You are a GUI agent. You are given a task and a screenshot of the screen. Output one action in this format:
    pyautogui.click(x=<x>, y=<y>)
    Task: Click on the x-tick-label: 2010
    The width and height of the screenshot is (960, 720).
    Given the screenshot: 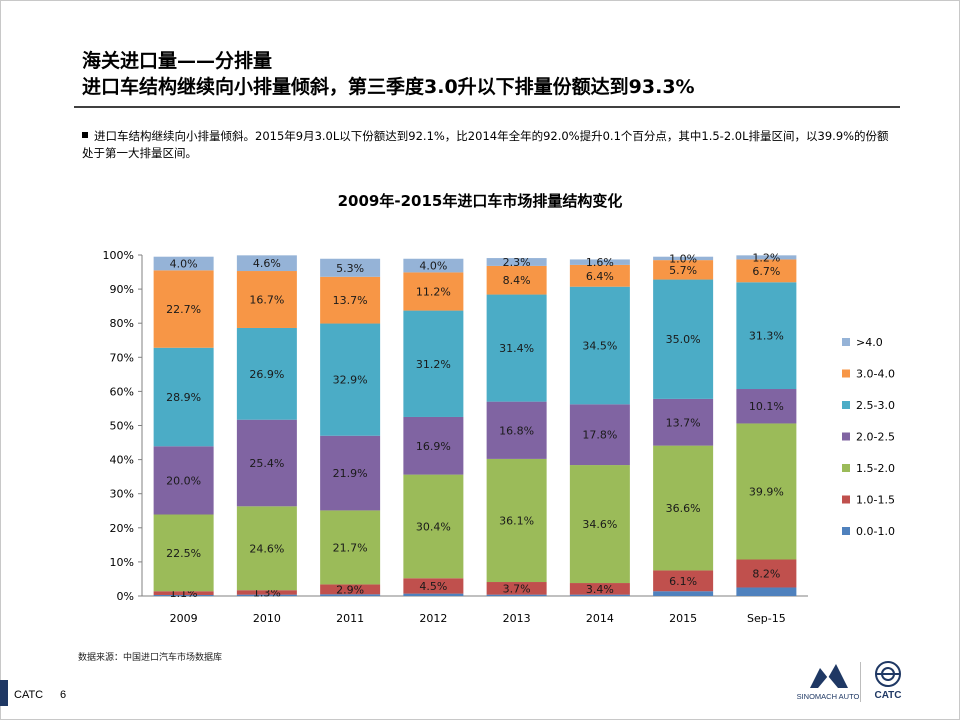 What is the action you would take?
    pyautogui.click(x=267, y=618)
    